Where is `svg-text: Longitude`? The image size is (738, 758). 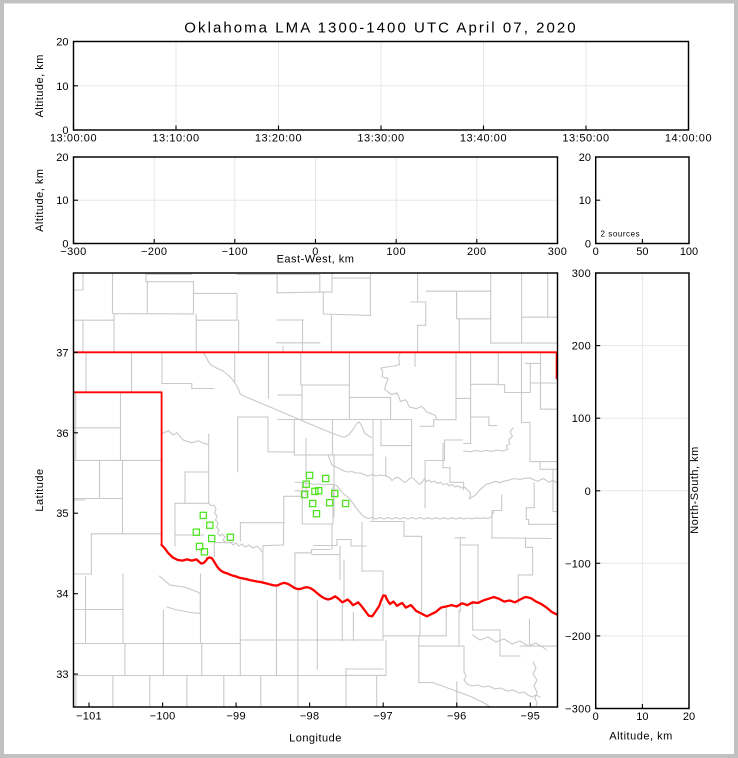 svg-text: Longitude is located at coordinates (315, 739).